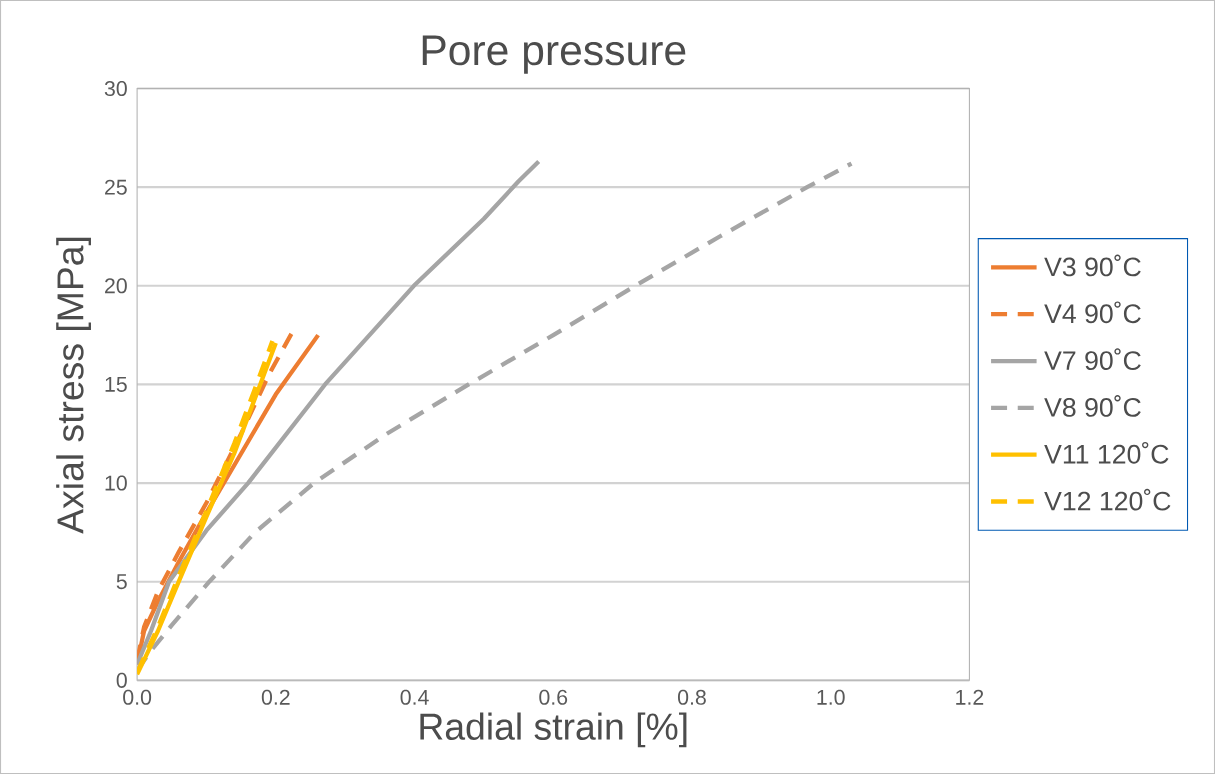 The width and height of the screenshot is (1215, 774). Describe the element at coordinates (275, 697) in the screenshot. I see `x-tick-label: 0.2` at that location.